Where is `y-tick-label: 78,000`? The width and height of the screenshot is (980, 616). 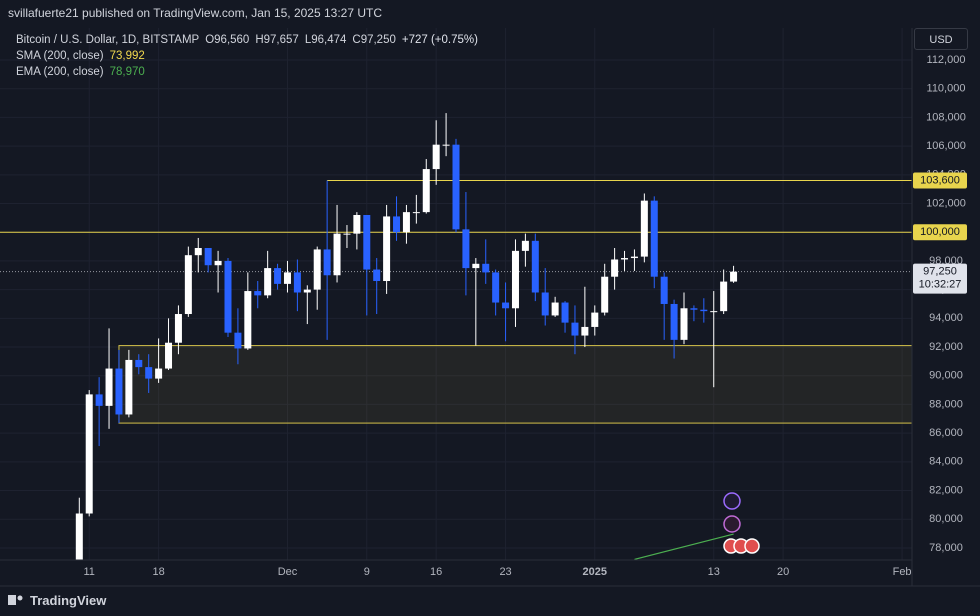
y-tick-label: 78,000 is located at coordinates (946, 548).